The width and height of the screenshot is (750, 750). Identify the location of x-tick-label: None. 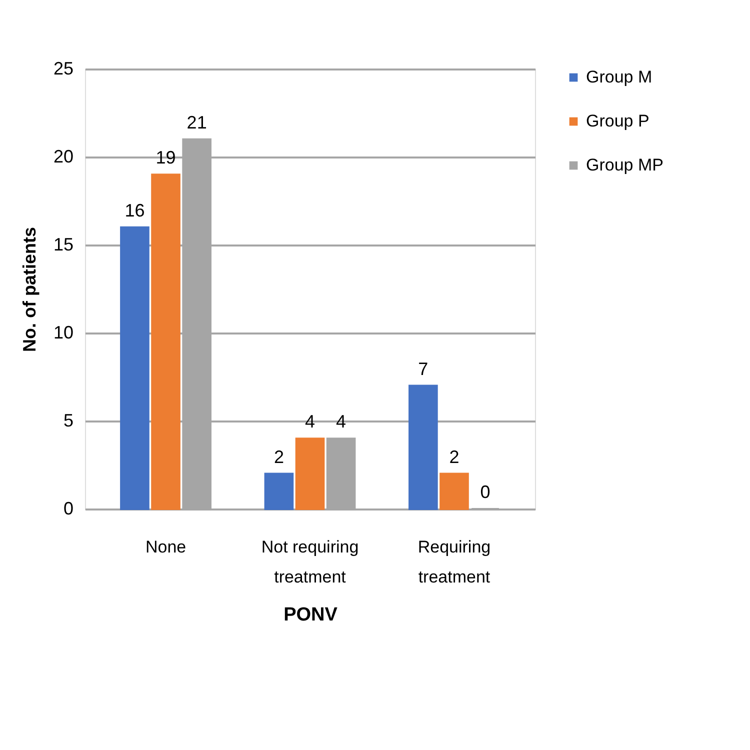
(165, 547).